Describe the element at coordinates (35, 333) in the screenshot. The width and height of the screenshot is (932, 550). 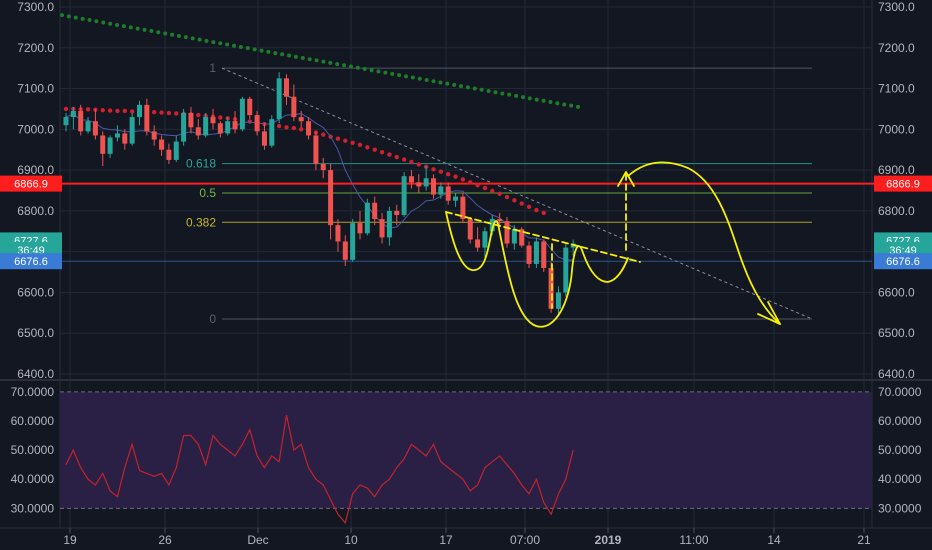
I see `y-tick-label-left: 6500.0` at that location.